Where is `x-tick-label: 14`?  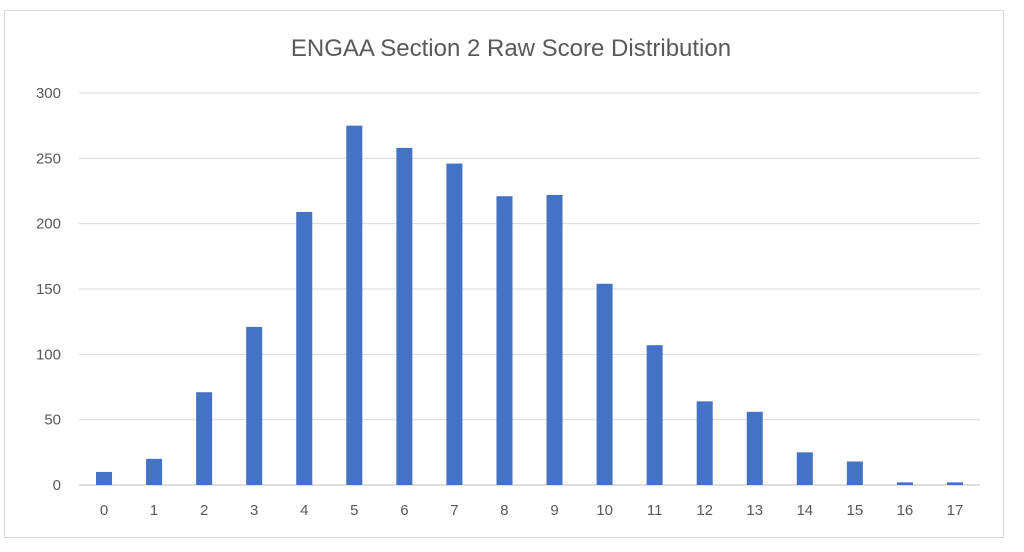
x-tick-label: 14 is located at coordinates (804, 510).